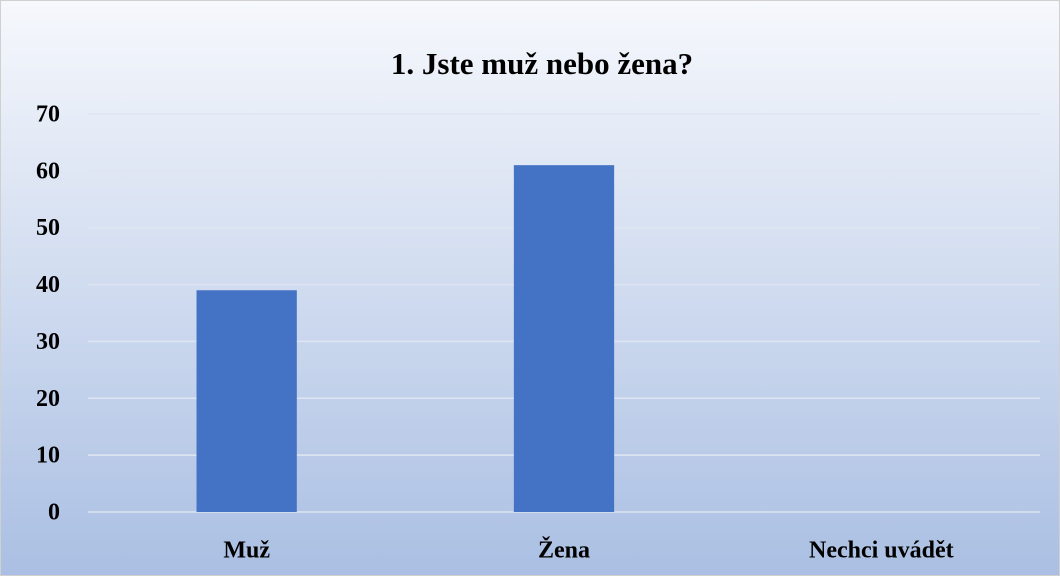  Describe the element at coordinates (881, 551) in the screenshot. I see `x-tick-label: Nechci uvádět` at that location.